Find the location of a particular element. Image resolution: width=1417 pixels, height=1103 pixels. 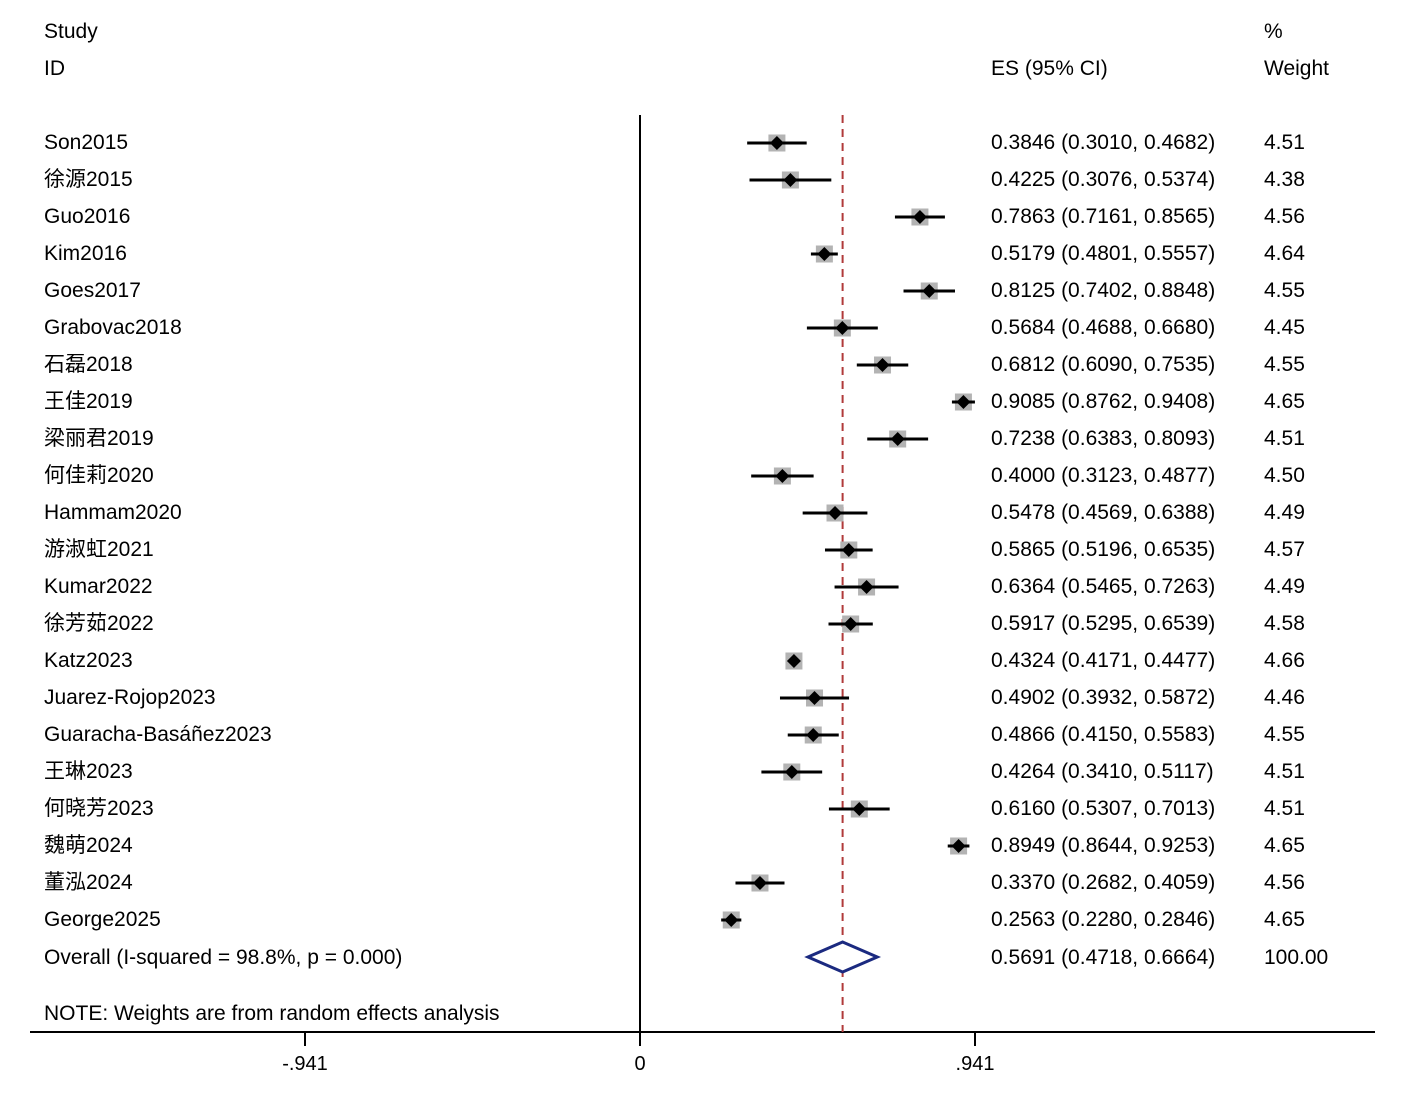

study-weight: 4.45 is located at coordinates (1284, 327).